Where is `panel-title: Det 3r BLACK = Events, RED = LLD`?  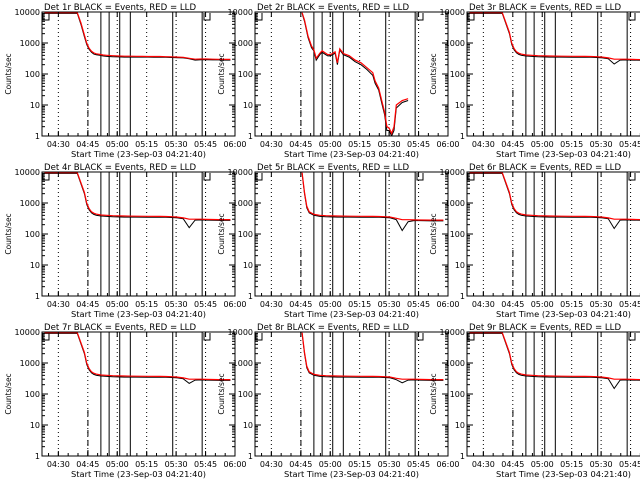 panel-title: Det 3r BLACK = Events, RED = LLD is located at coordinates (545, 8).